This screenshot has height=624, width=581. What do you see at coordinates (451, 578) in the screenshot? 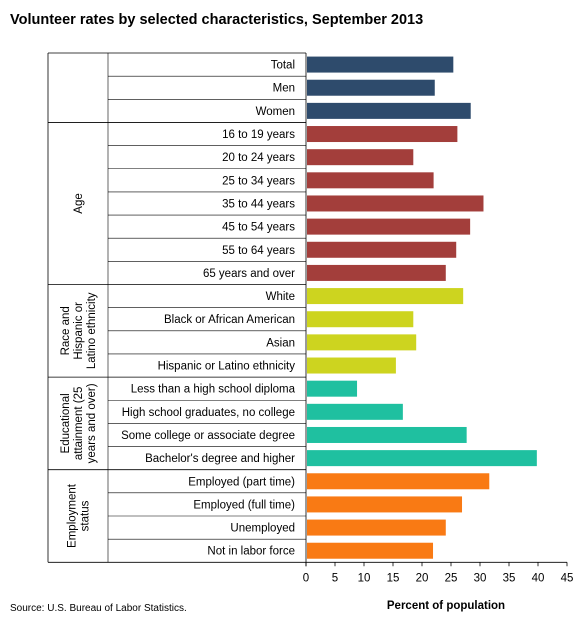
I see `x-tick-label: 25` at bounding box center [451, 578].